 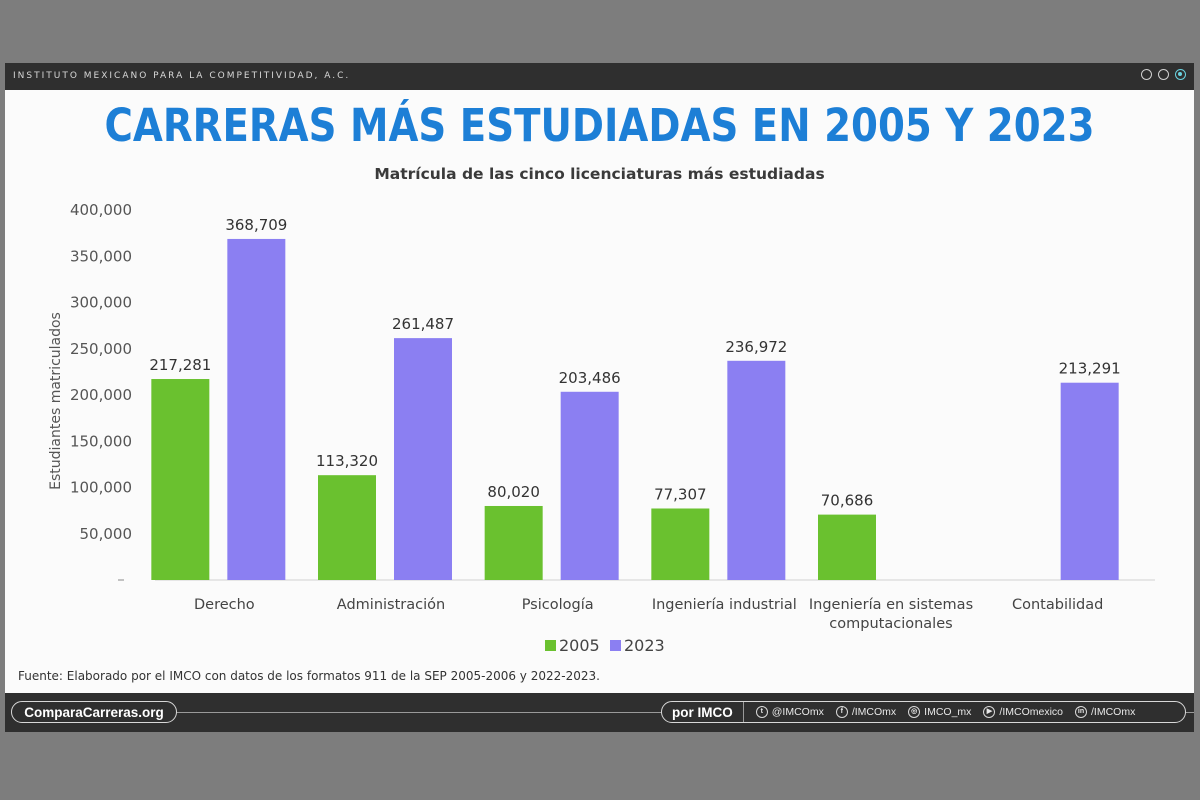 I want to click on y-tick-label: 350,000, so click(x=101, y=256).